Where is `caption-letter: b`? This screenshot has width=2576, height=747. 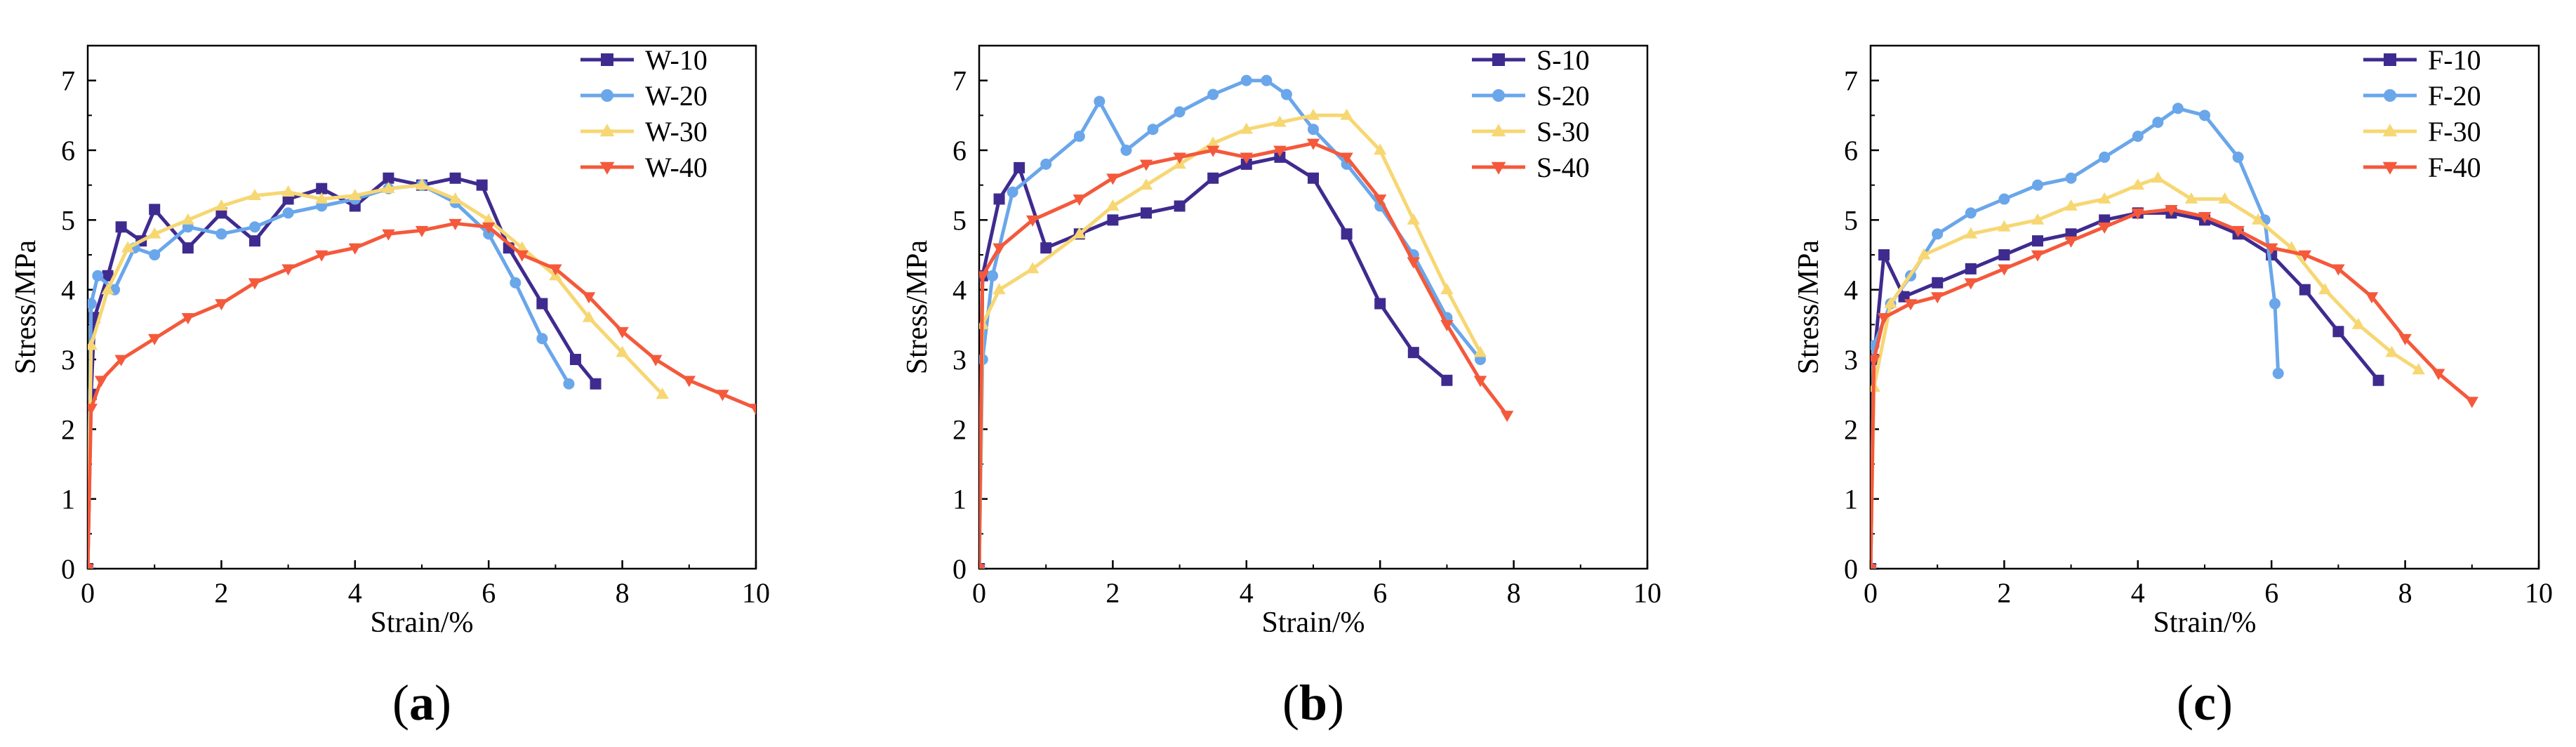 caption-letter: b is located at coordinates (1313, 703).